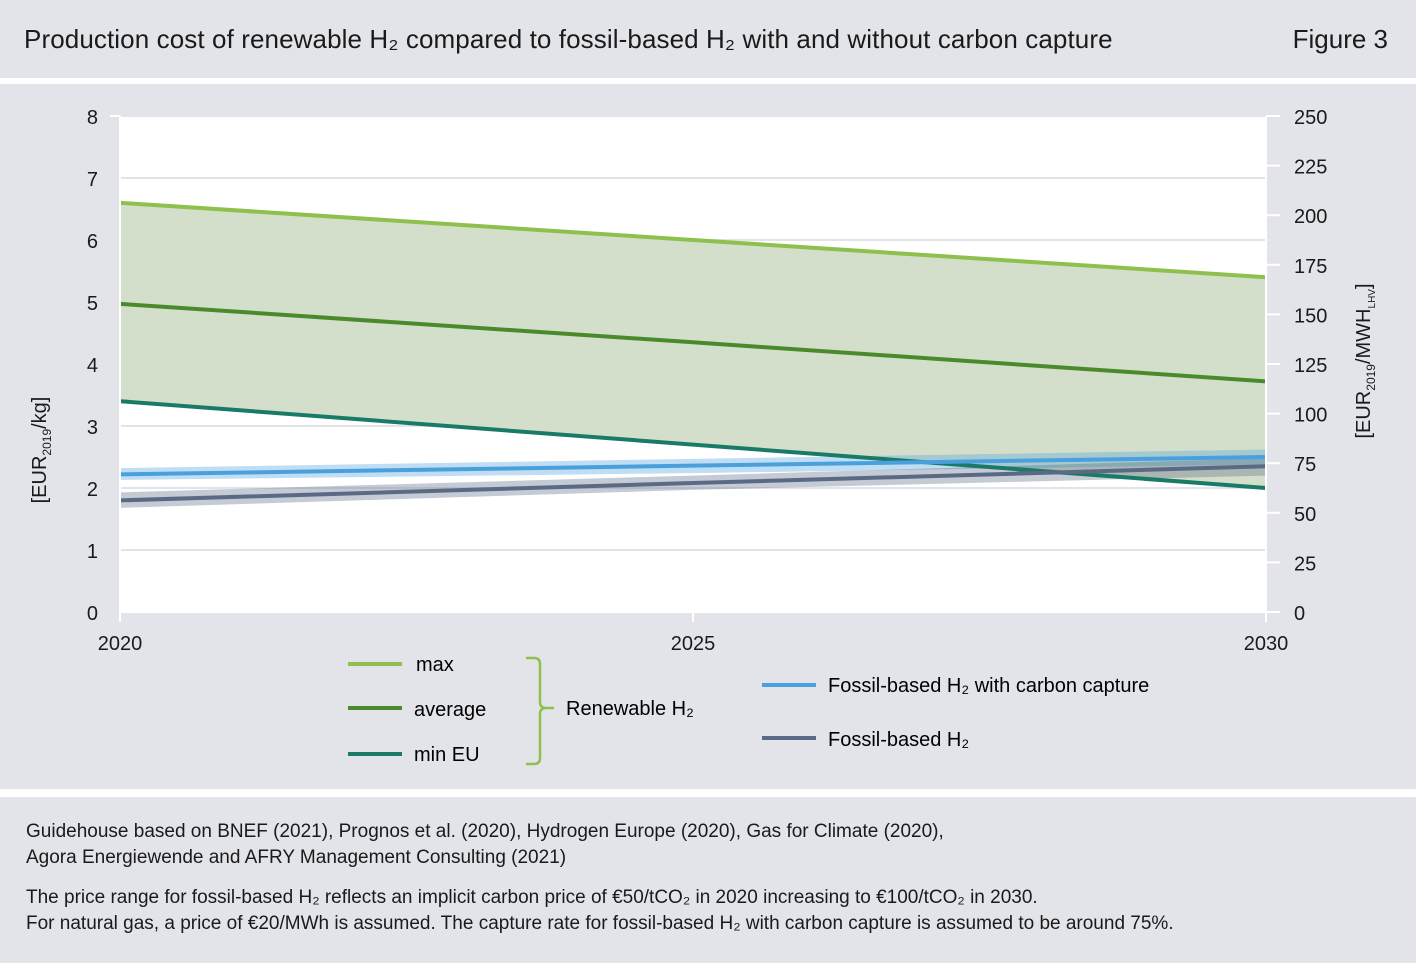  What do you see at coordinates (561, 39) in the screenshot?
I see `title-part: compared to fossil-based H` at bounding box center [561, 39].